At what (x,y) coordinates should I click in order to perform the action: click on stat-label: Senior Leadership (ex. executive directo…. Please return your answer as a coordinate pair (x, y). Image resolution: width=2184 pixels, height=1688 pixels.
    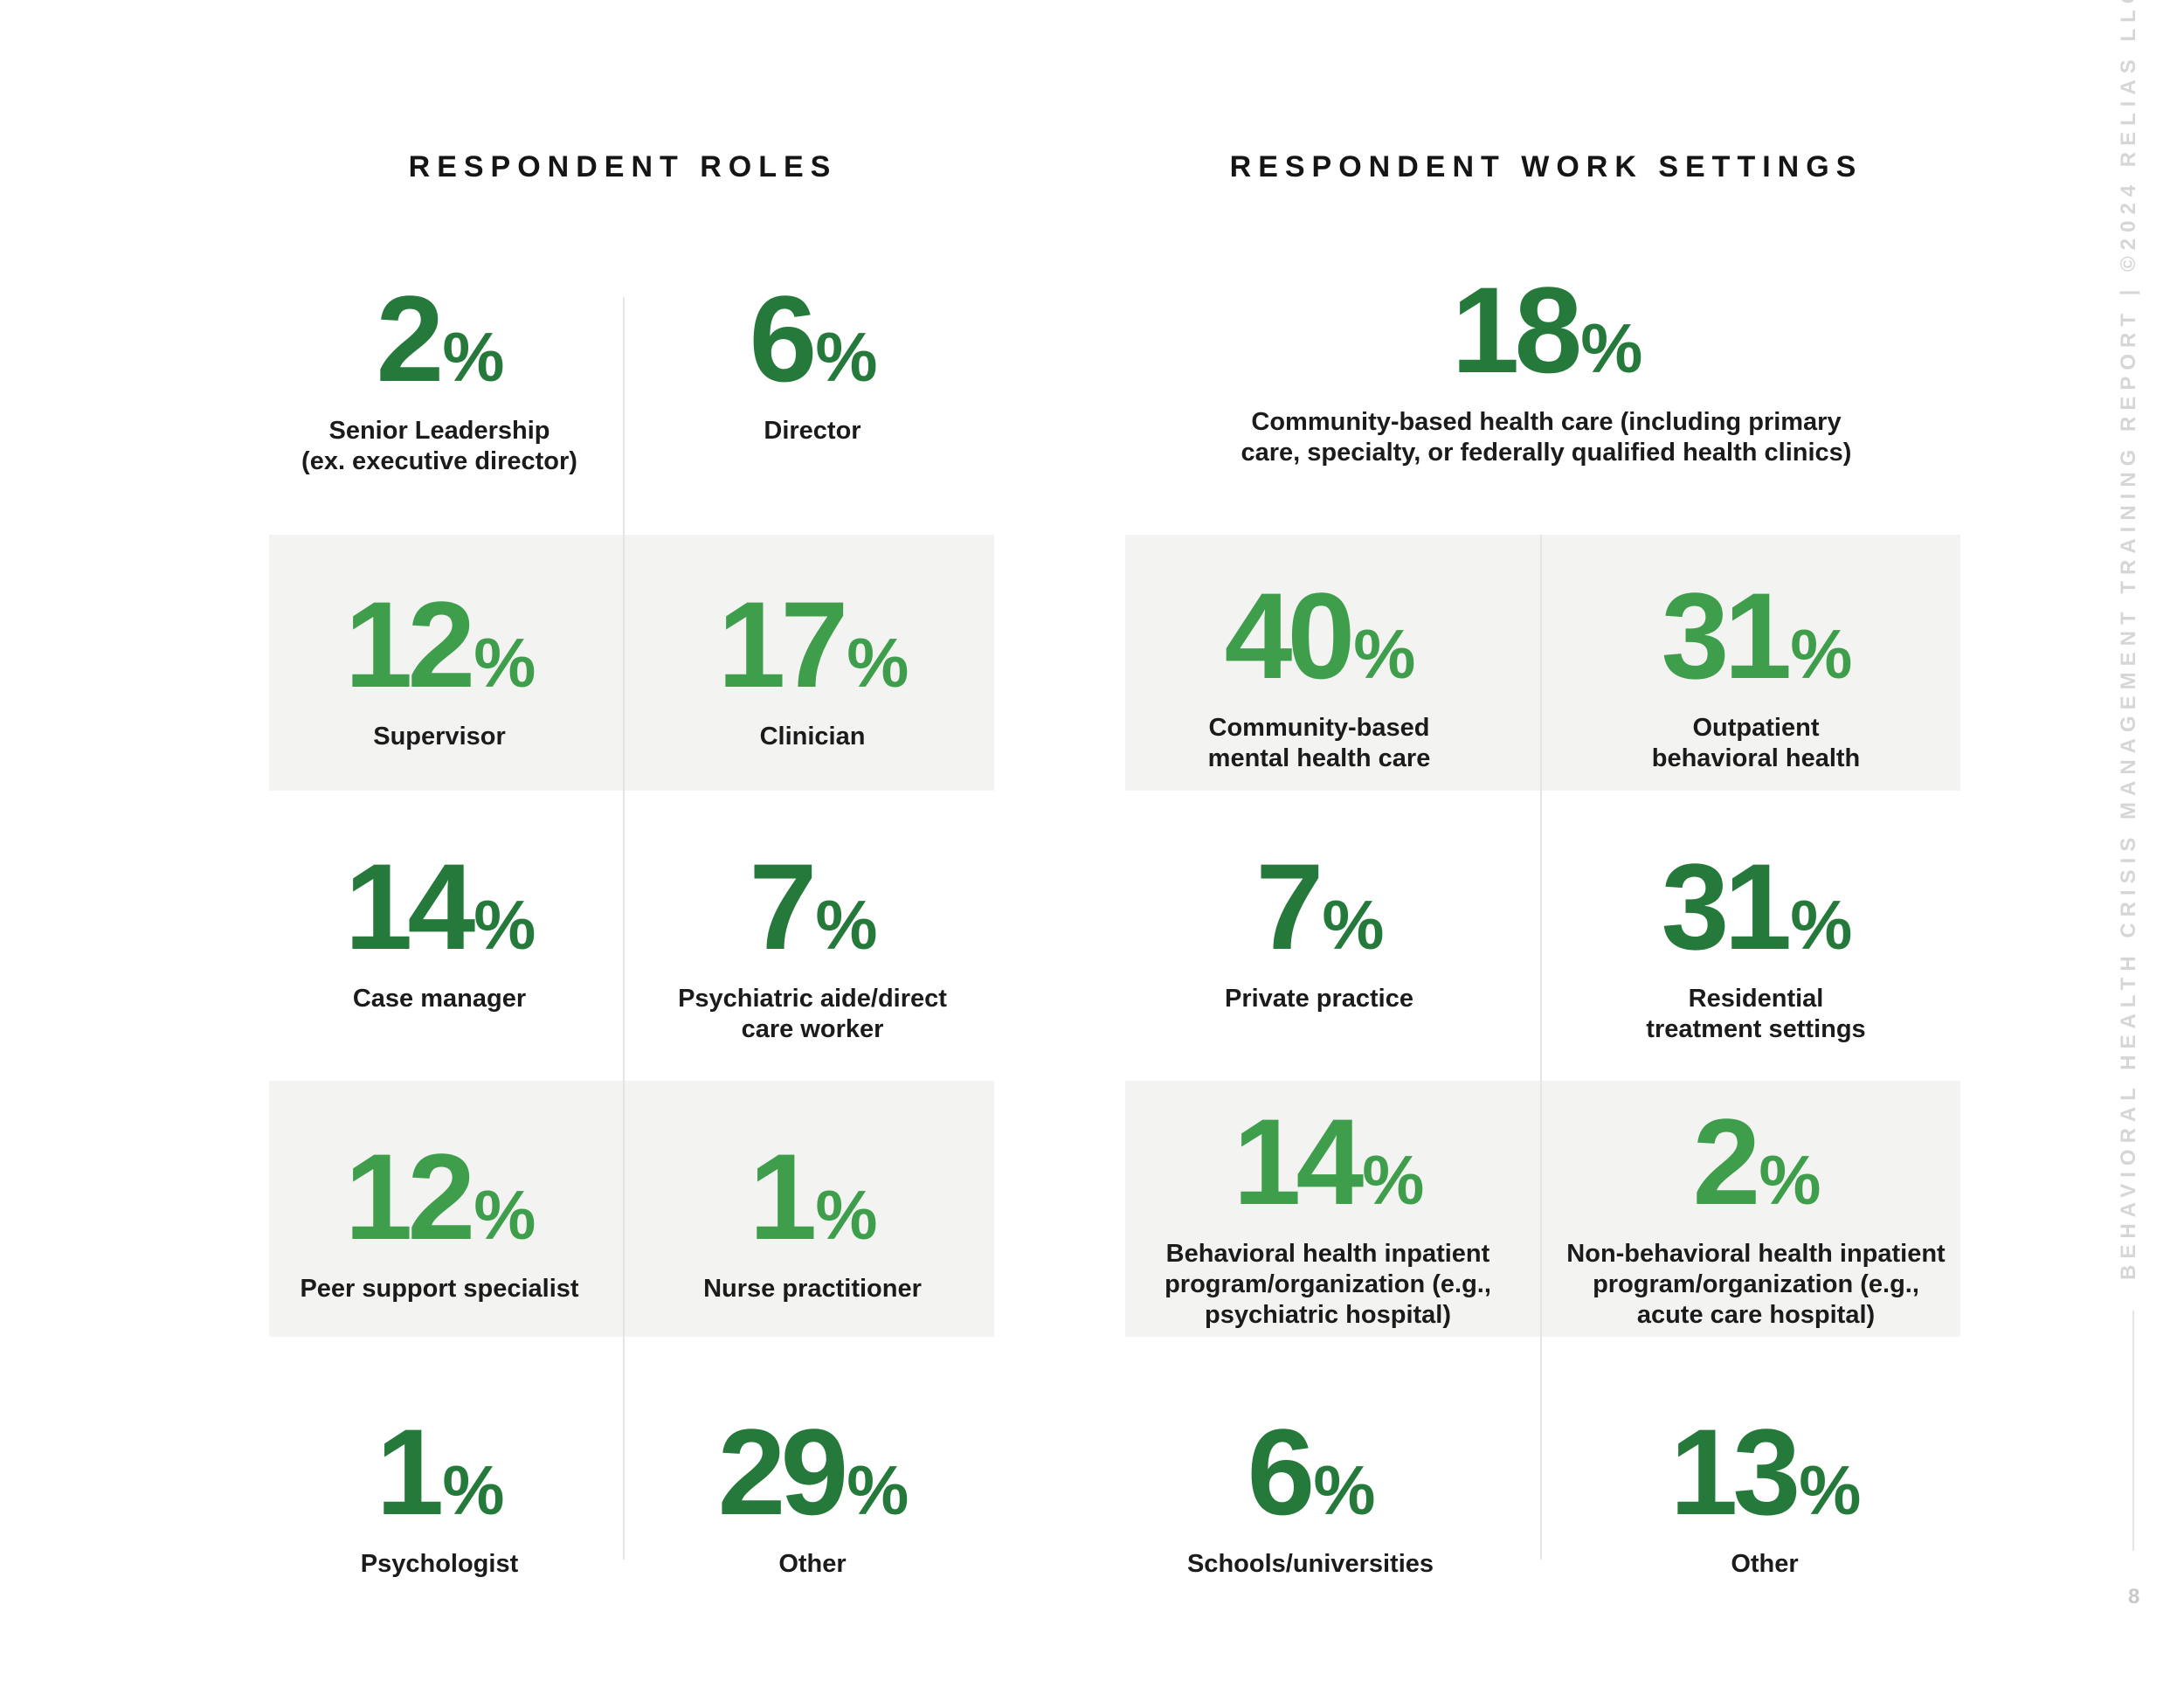
    Looking at the image, I should click on (439, 446).